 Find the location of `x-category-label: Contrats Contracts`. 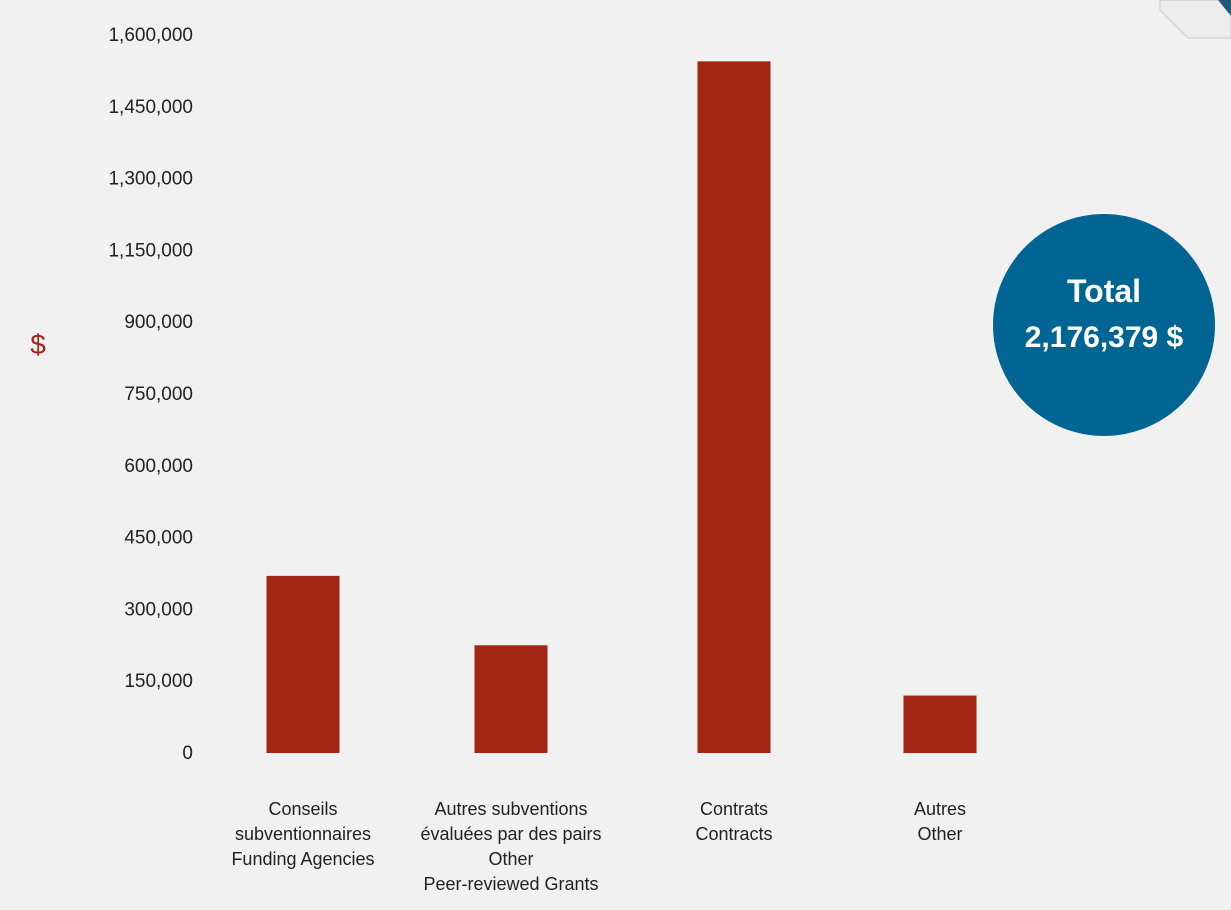

x-category-label: Contrats Contracts is located at coordinates (733, 821).